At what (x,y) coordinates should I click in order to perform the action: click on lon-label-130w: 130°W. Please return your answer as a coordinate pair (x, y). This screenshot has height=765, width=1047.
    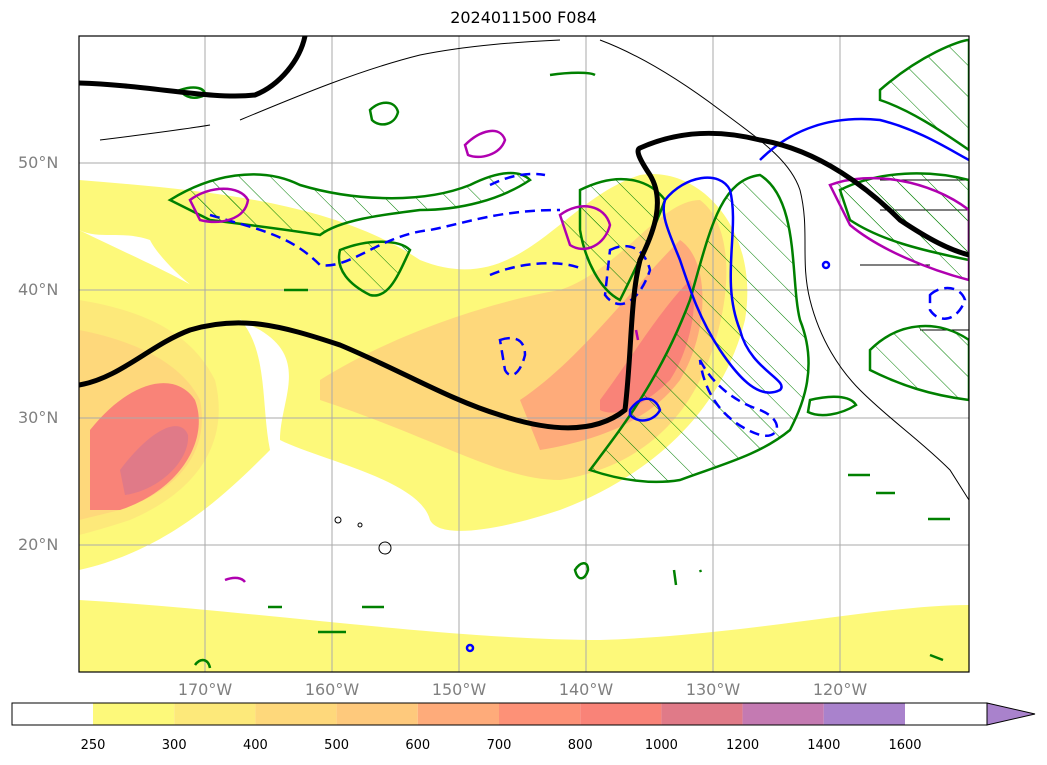
    Looking at the image, I should click on (713, 689).